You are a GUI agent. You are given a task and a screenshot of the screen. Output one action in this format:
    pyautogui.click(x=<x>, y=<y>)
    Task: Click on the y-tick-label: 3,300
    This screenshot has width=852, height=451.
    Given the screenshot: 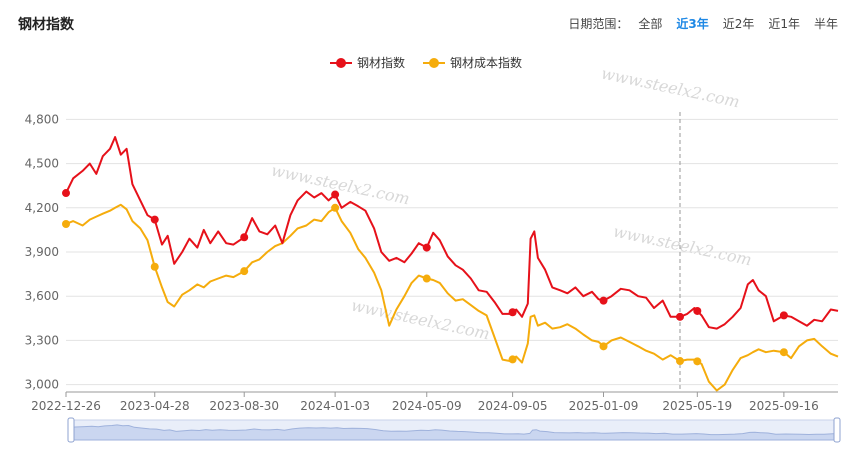 What is the action you would take?
    pyautogui.click(x=42, y=340)
    